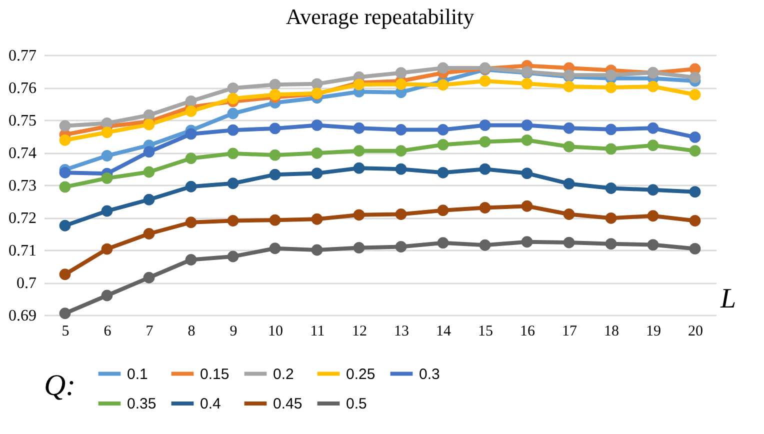 The height and width of the screenshot is (434, 764). Describe the element at coordinates (22, 251) in the screenshot. I see `y-tick-label: 0.71` at that location.